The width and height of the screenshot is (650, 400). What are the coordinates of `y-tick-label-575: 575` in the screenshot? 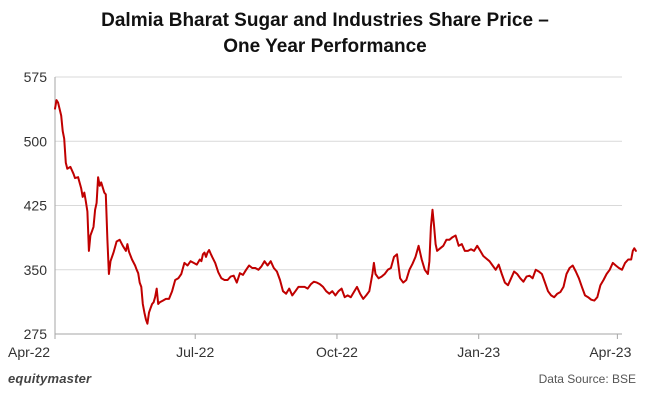 It's located at (36, 77).